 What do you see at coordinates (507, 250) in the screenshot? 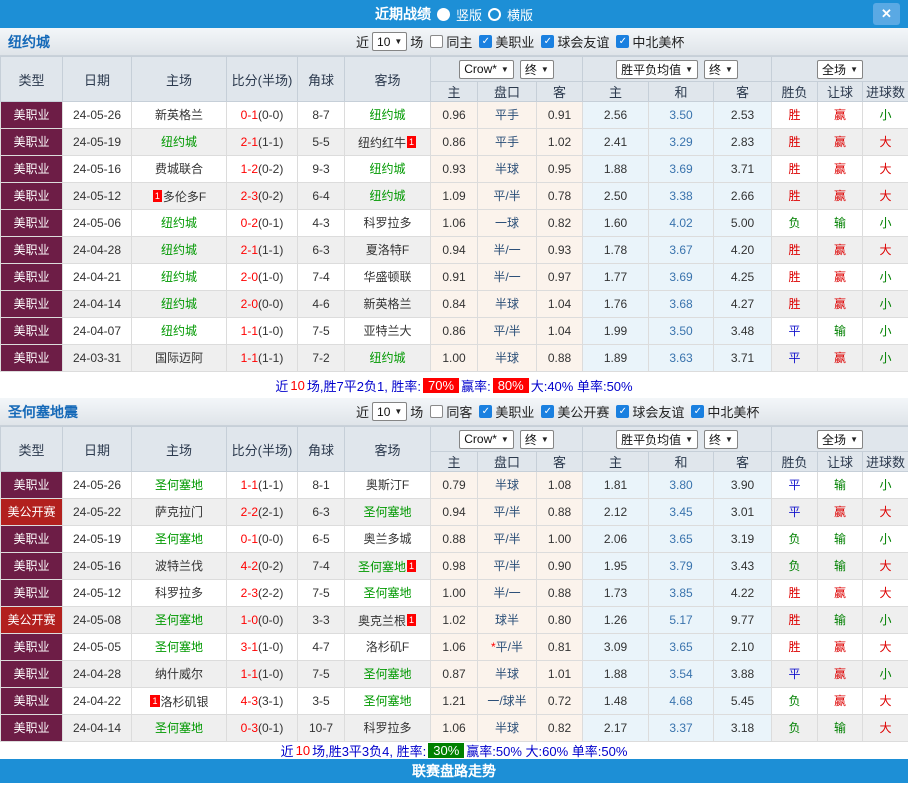
I see `handicap-cell: 半/一` at bounding box center [507, 250].